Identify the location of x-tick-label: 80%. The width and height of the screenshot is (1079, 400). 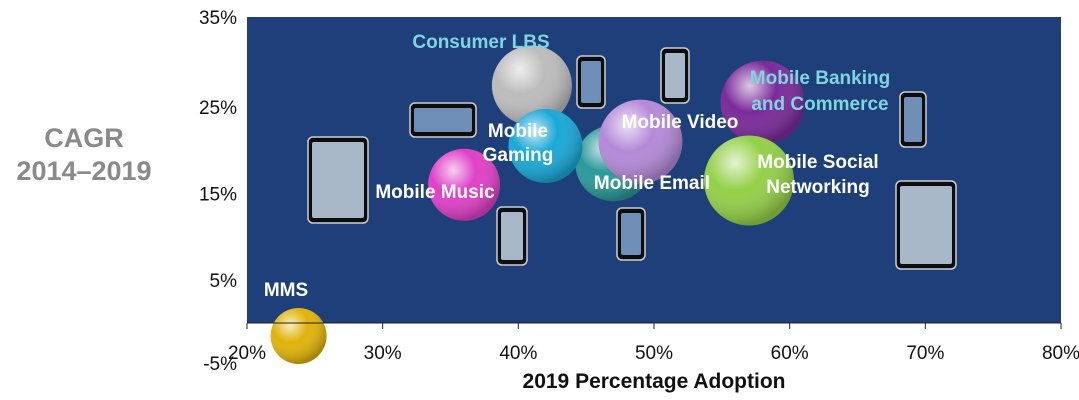
(1060, 353).